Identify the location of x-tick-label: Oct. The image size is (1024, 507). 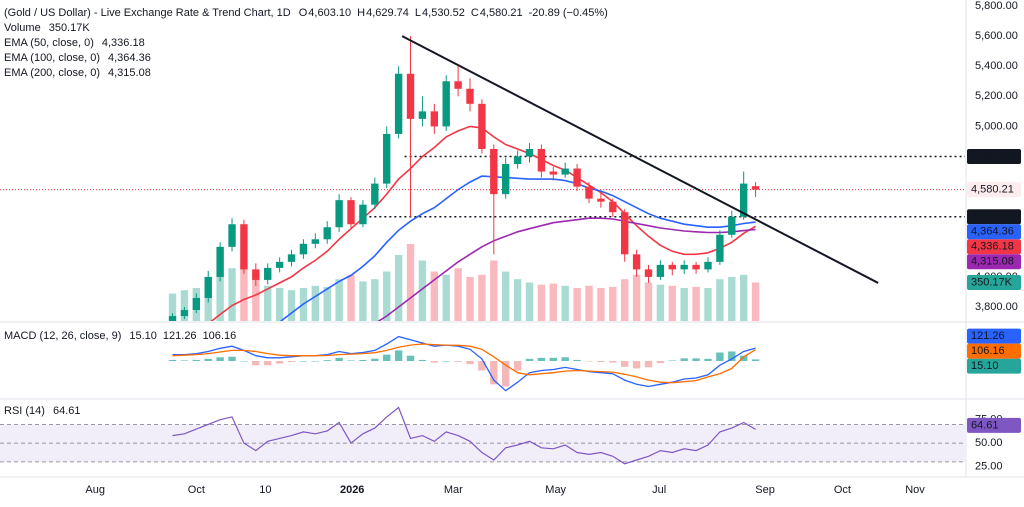
(842, 490).